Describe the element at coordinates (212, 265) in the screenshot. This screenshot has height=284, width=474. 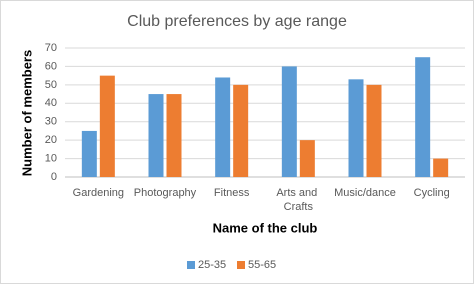
I see `legend-label: 25-35` at that location.